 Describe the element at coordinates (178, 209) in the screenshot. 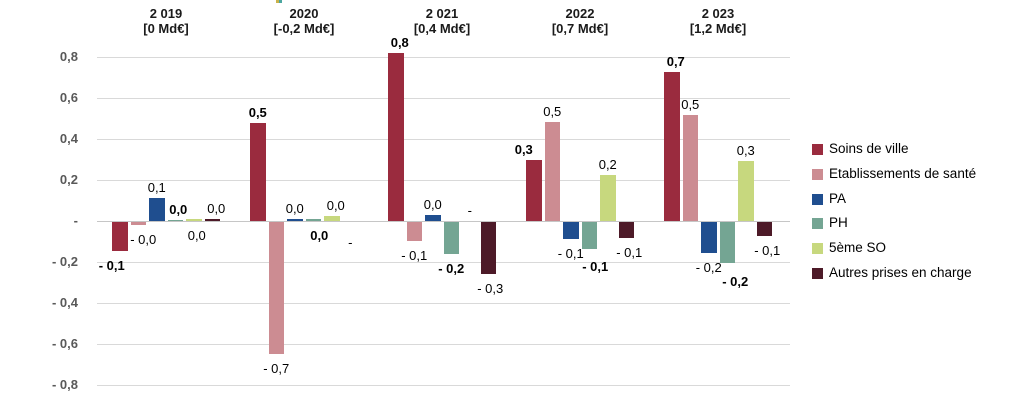

I see `data-label-3-0: 0,0` at that location.